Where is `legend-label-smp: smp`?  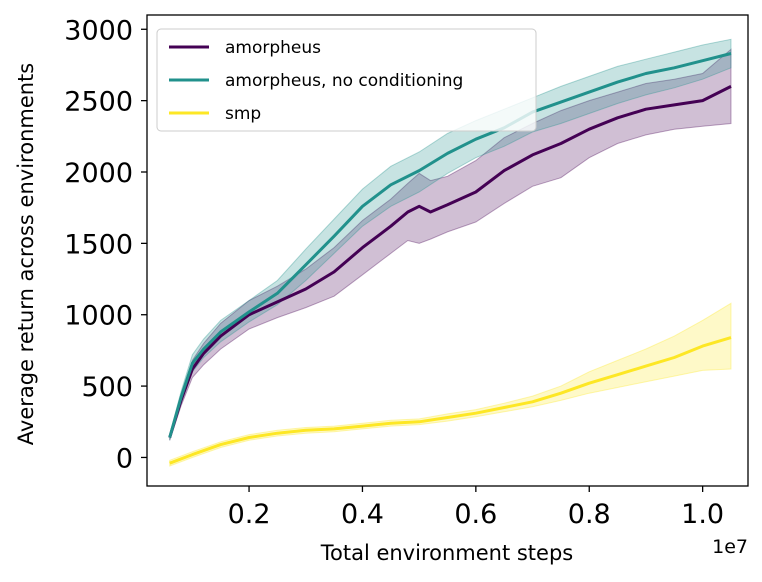
legend-label-smp: smp is located at coordinates (243, 114).